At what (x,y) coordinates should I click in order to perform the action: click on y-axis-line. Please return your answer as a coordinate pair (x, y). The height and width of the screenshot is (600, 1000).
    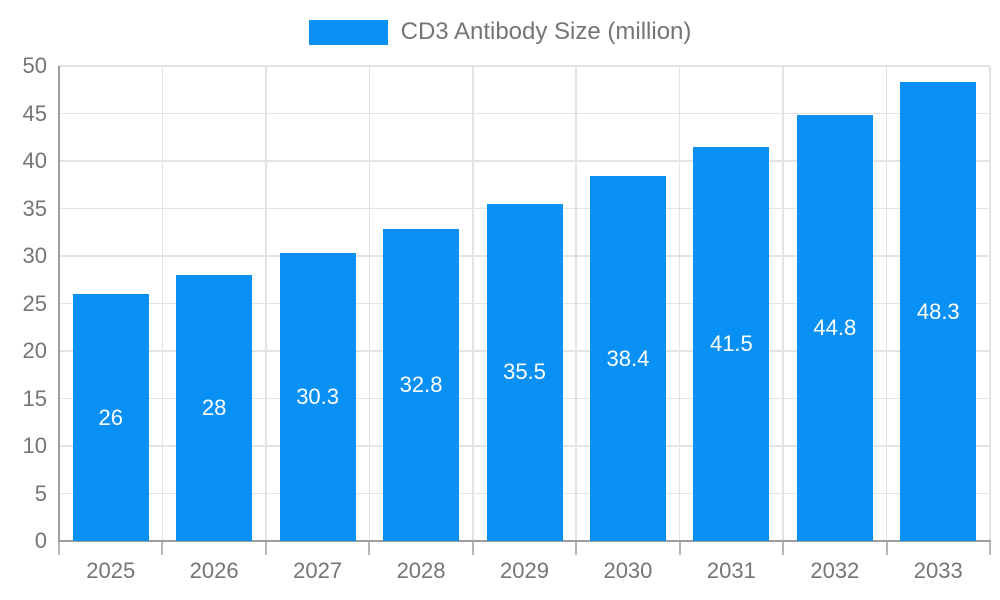
    Looking at the image, I should click on (59, 304).